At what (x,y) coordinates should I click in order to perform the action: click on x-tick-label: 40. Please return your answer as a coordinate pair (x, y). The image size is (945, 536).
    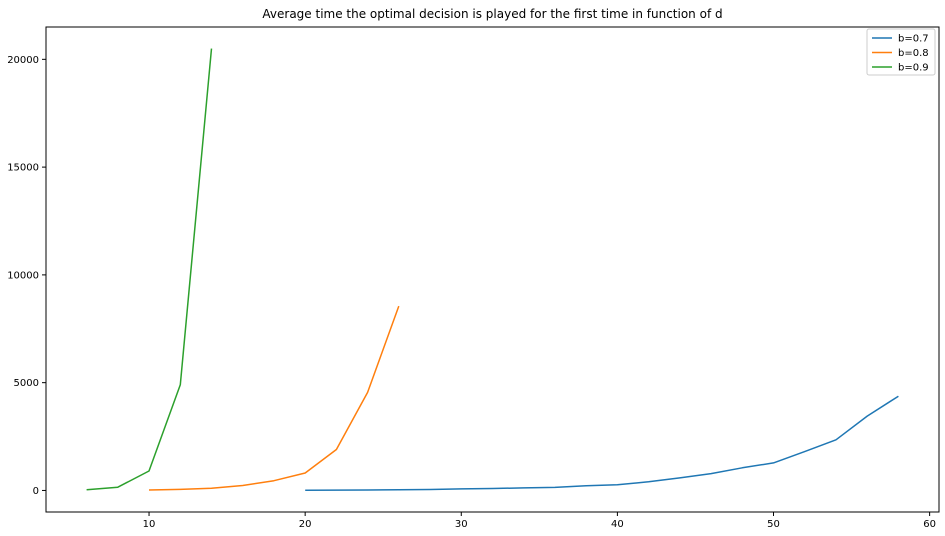
    Looking at the image, I should click on (617, 524).